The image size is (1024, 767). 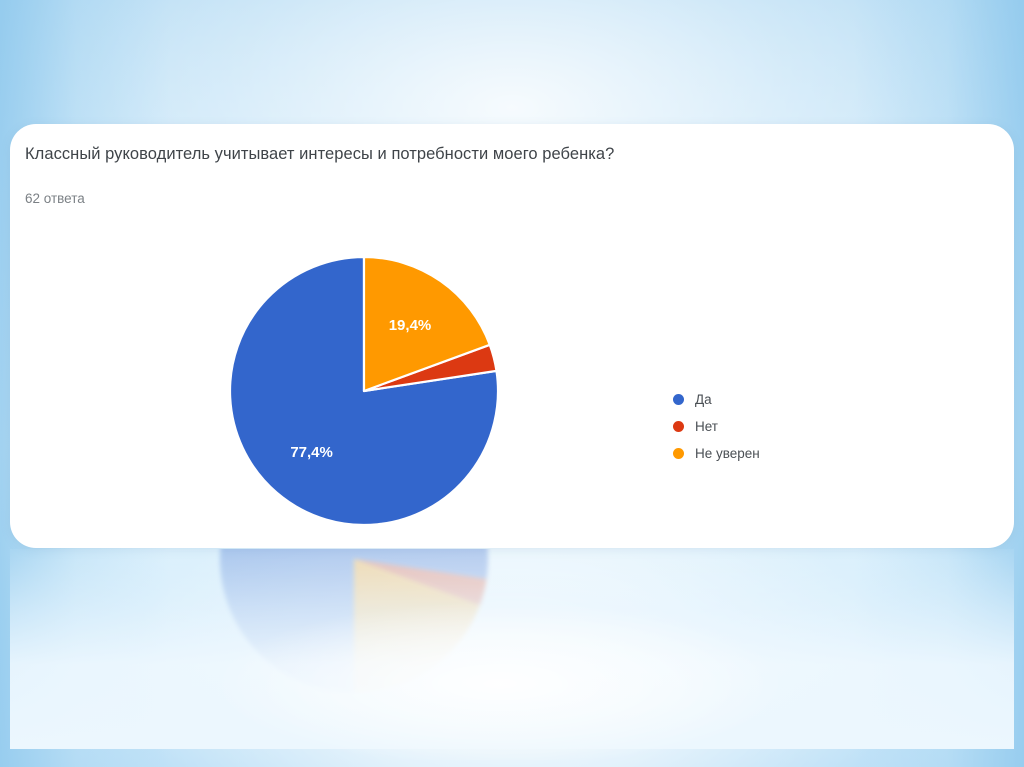 What do you see at coordinates (716, 399) in the screenshot?
I see `legend-item-da: Да` at bounding box center [716, 399].